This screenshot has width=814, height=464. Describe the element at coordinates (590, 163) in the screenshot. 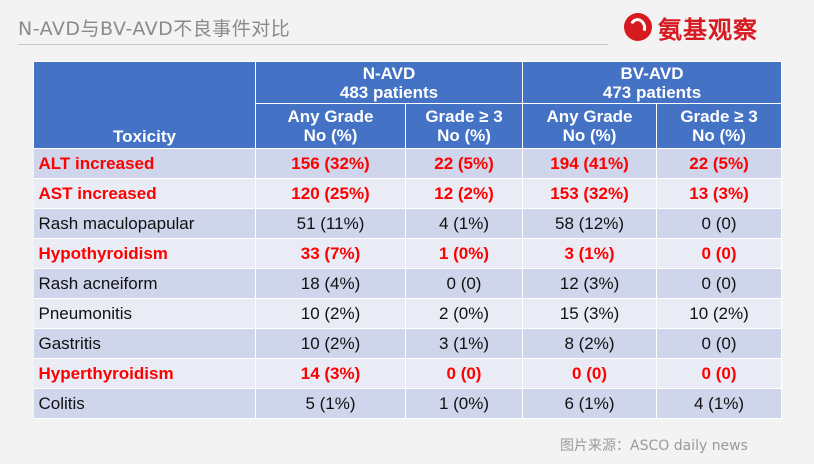

I see `cell-bvavd-any-grade: 194 (41%)` at that location.